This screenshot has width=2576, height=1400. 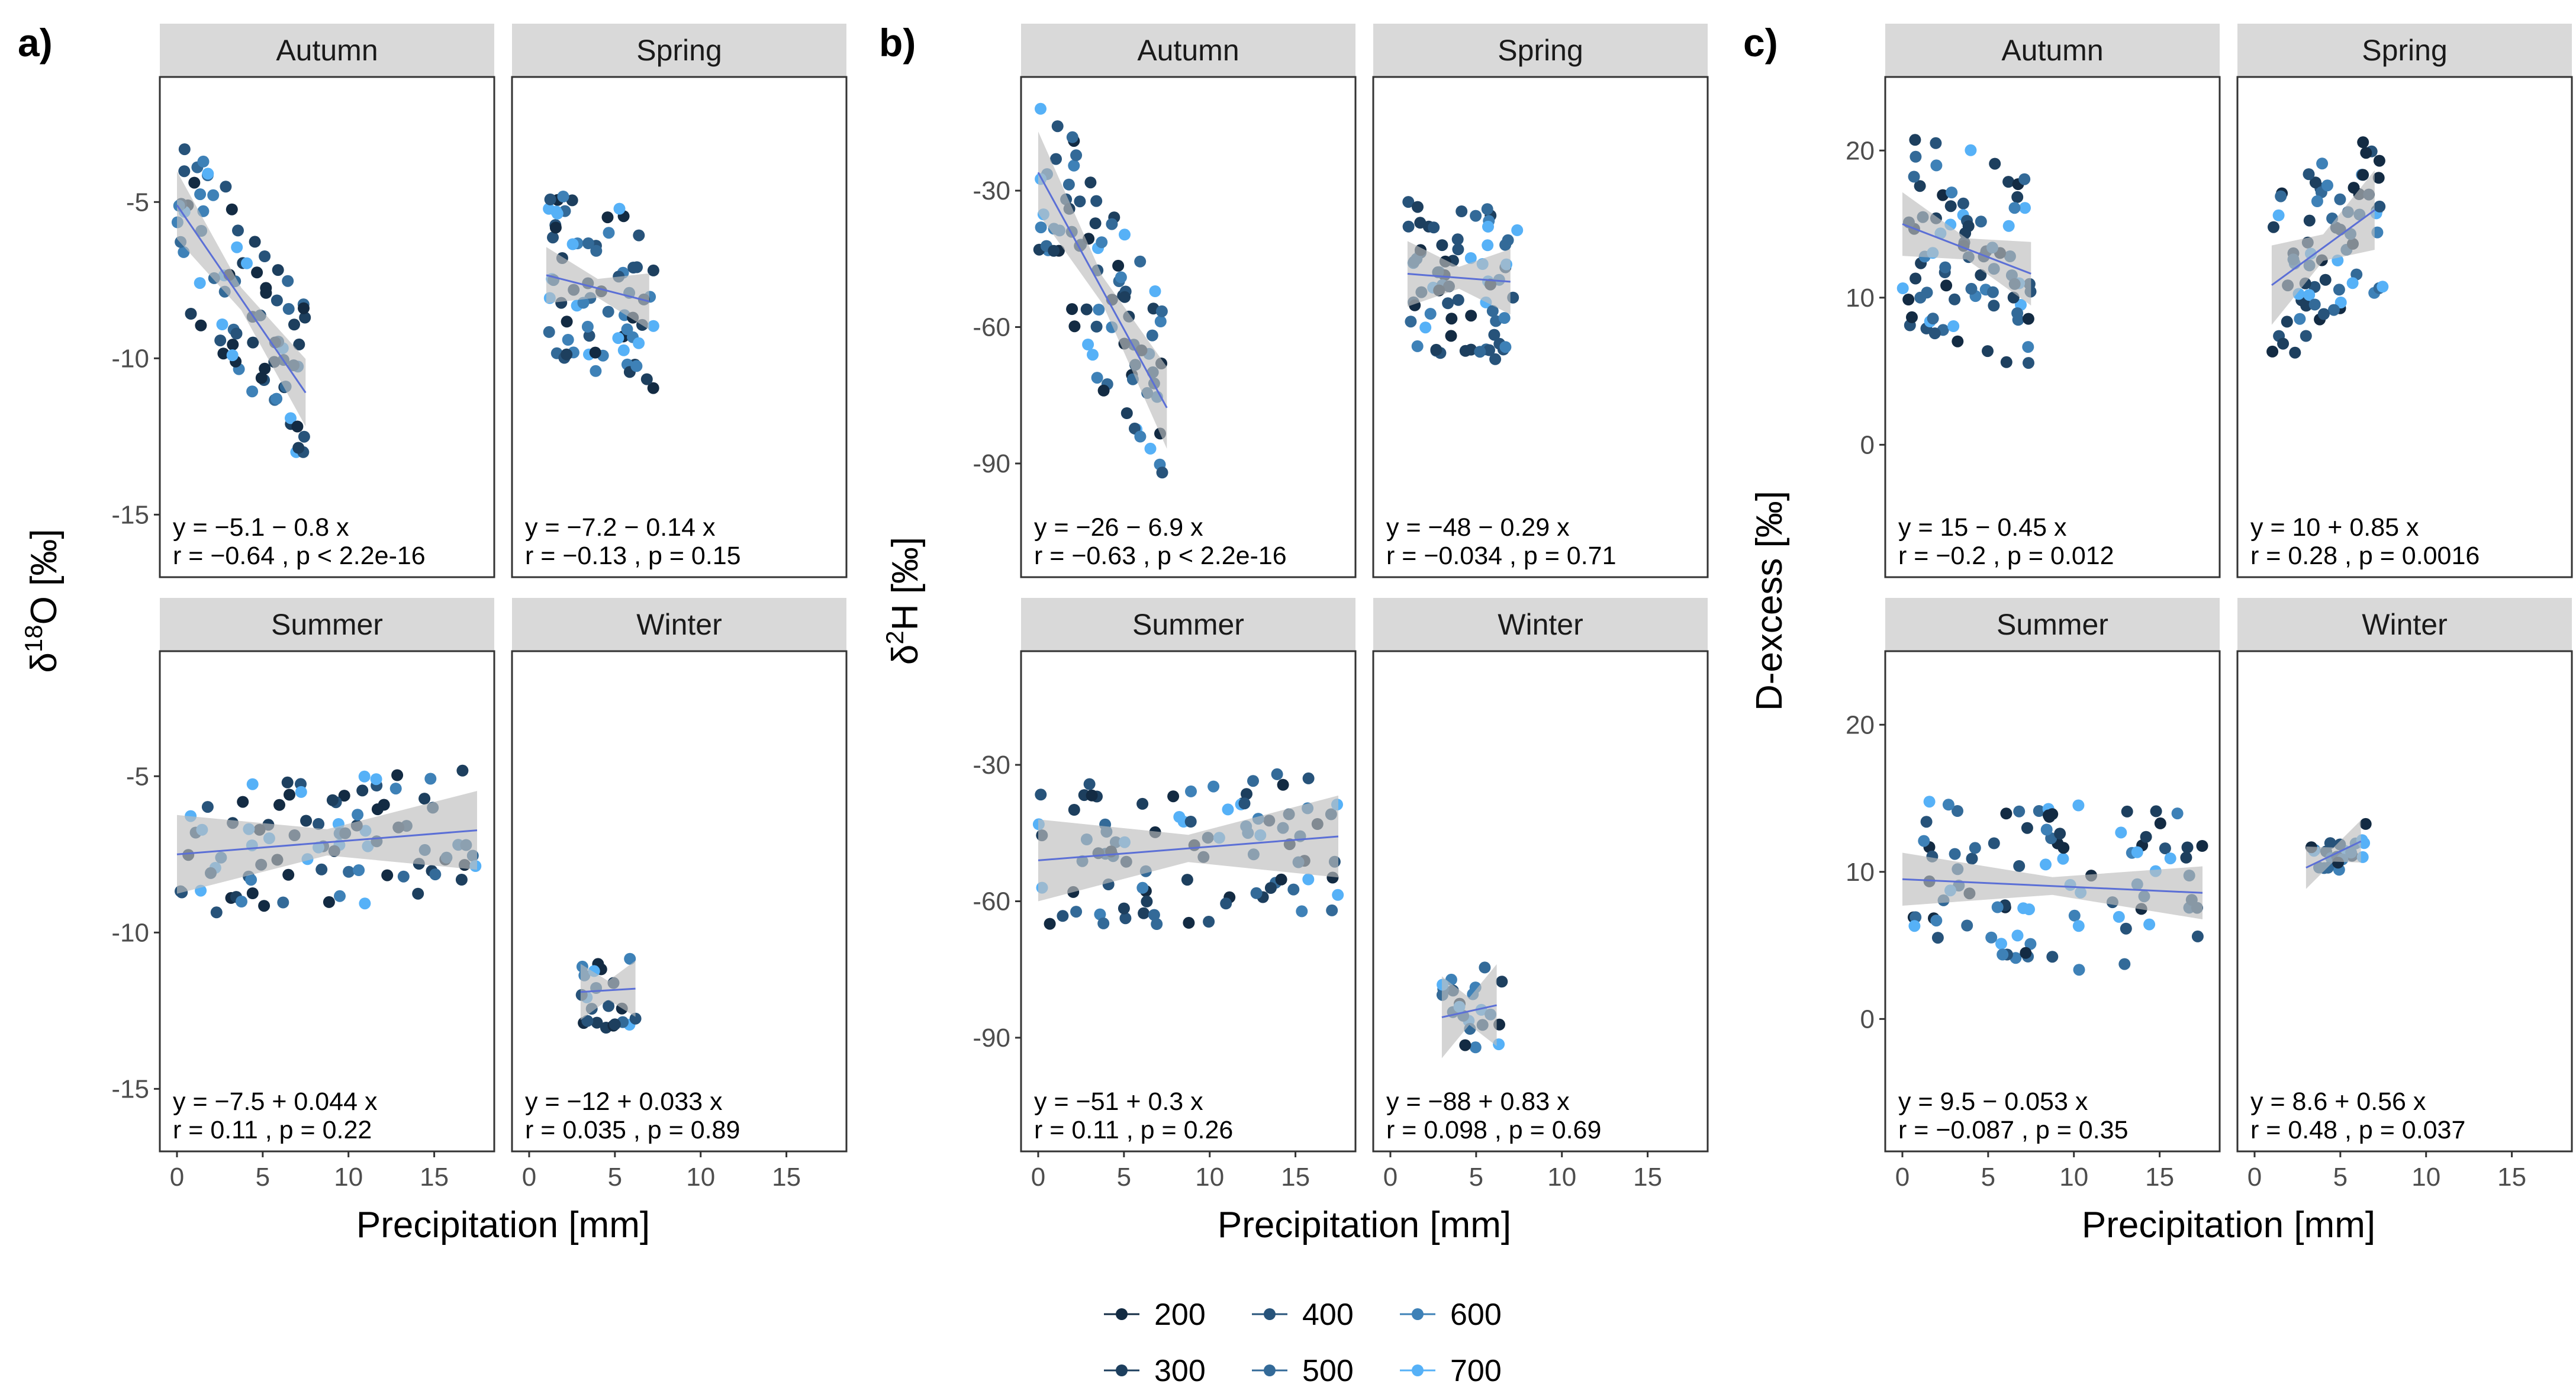 What do you see at coordinates (2338, 1101) in the screenshot?
I see `regression-equation: y = 8.6 + 0.56 x` at bounding box center [2338, 1101].